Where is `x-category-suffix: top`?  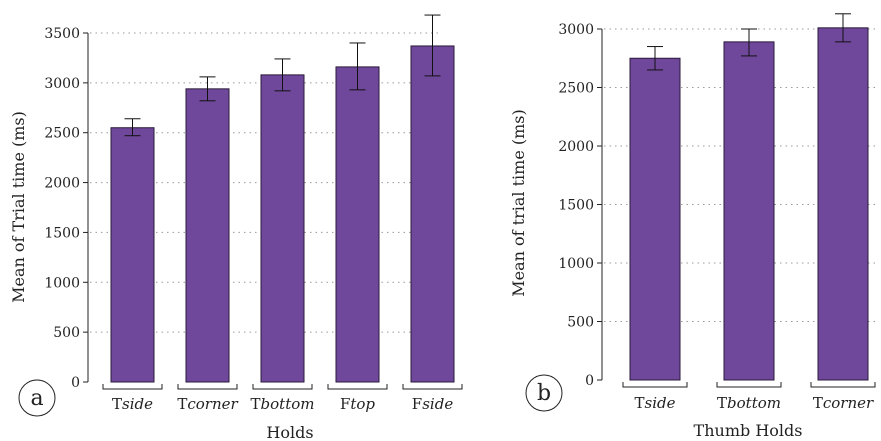
x-category-suffix: top is located at coordinates (362, 404).